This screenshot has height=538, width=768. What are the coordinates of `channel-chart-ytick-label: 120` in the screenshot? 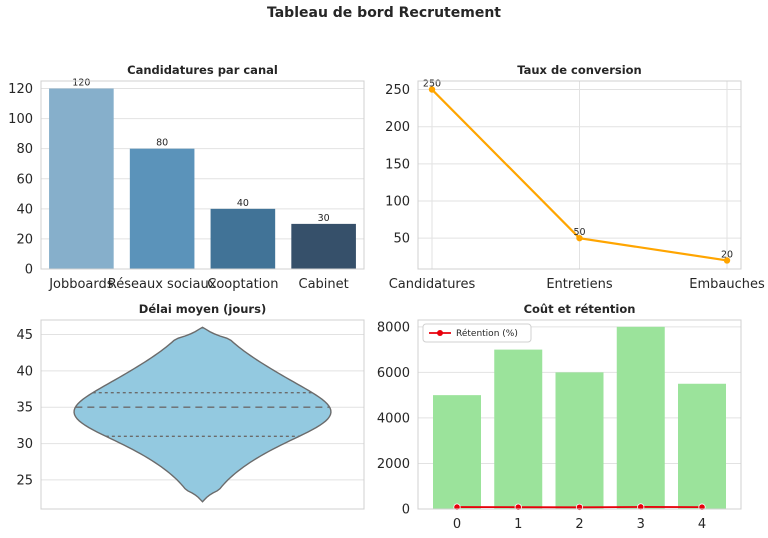 It's located at (20, 89).